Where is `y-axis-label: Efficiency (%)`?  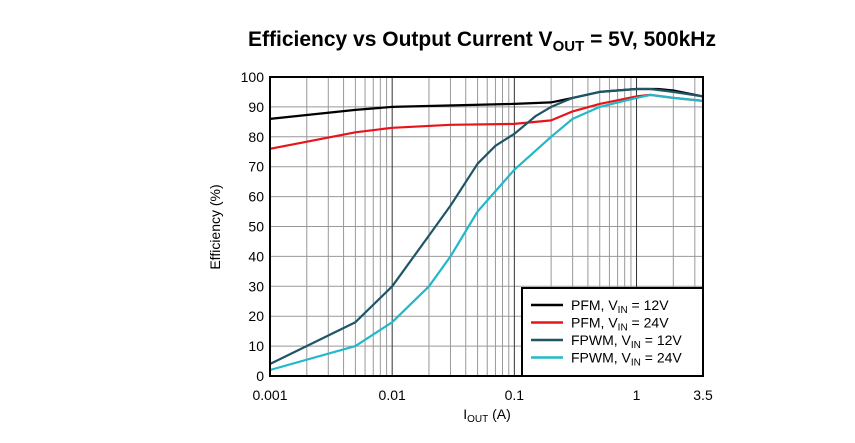
y-axis-label: Efficiency (%) is located at coordinates (215, 226).